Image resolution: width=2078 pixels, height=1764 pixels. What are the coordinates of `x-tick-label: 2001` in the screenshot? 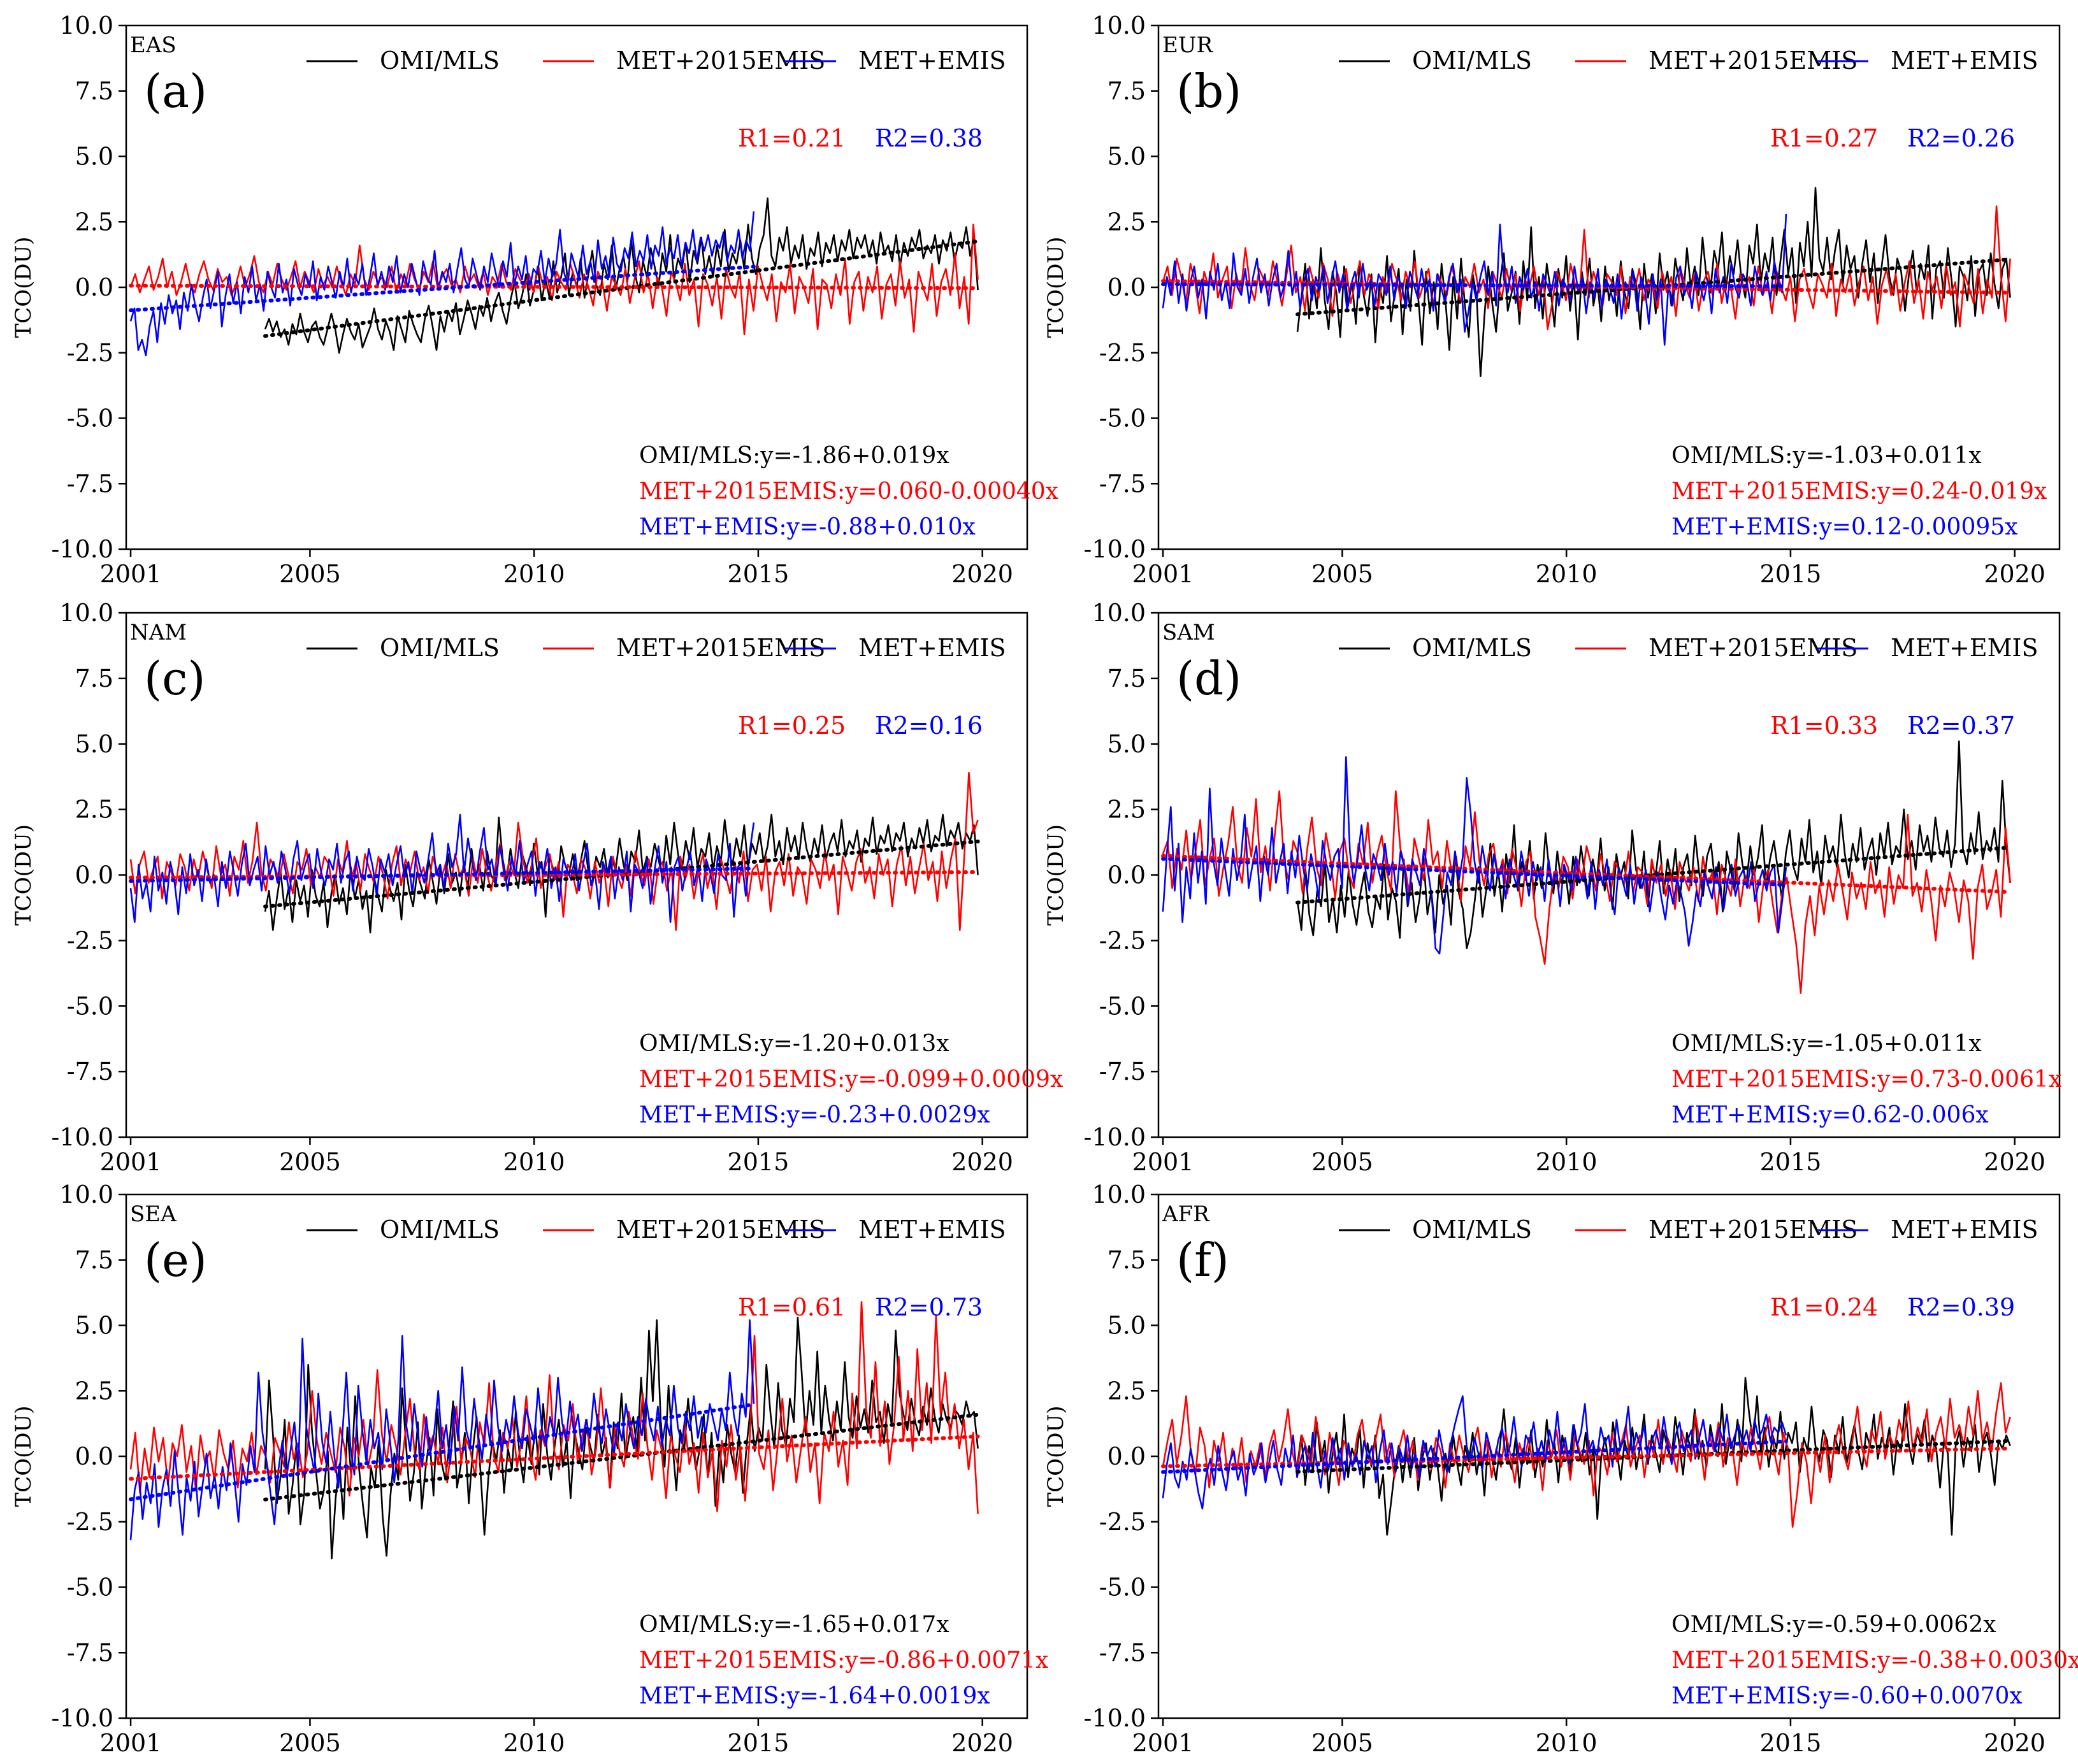 It's located at (1163, 1743).